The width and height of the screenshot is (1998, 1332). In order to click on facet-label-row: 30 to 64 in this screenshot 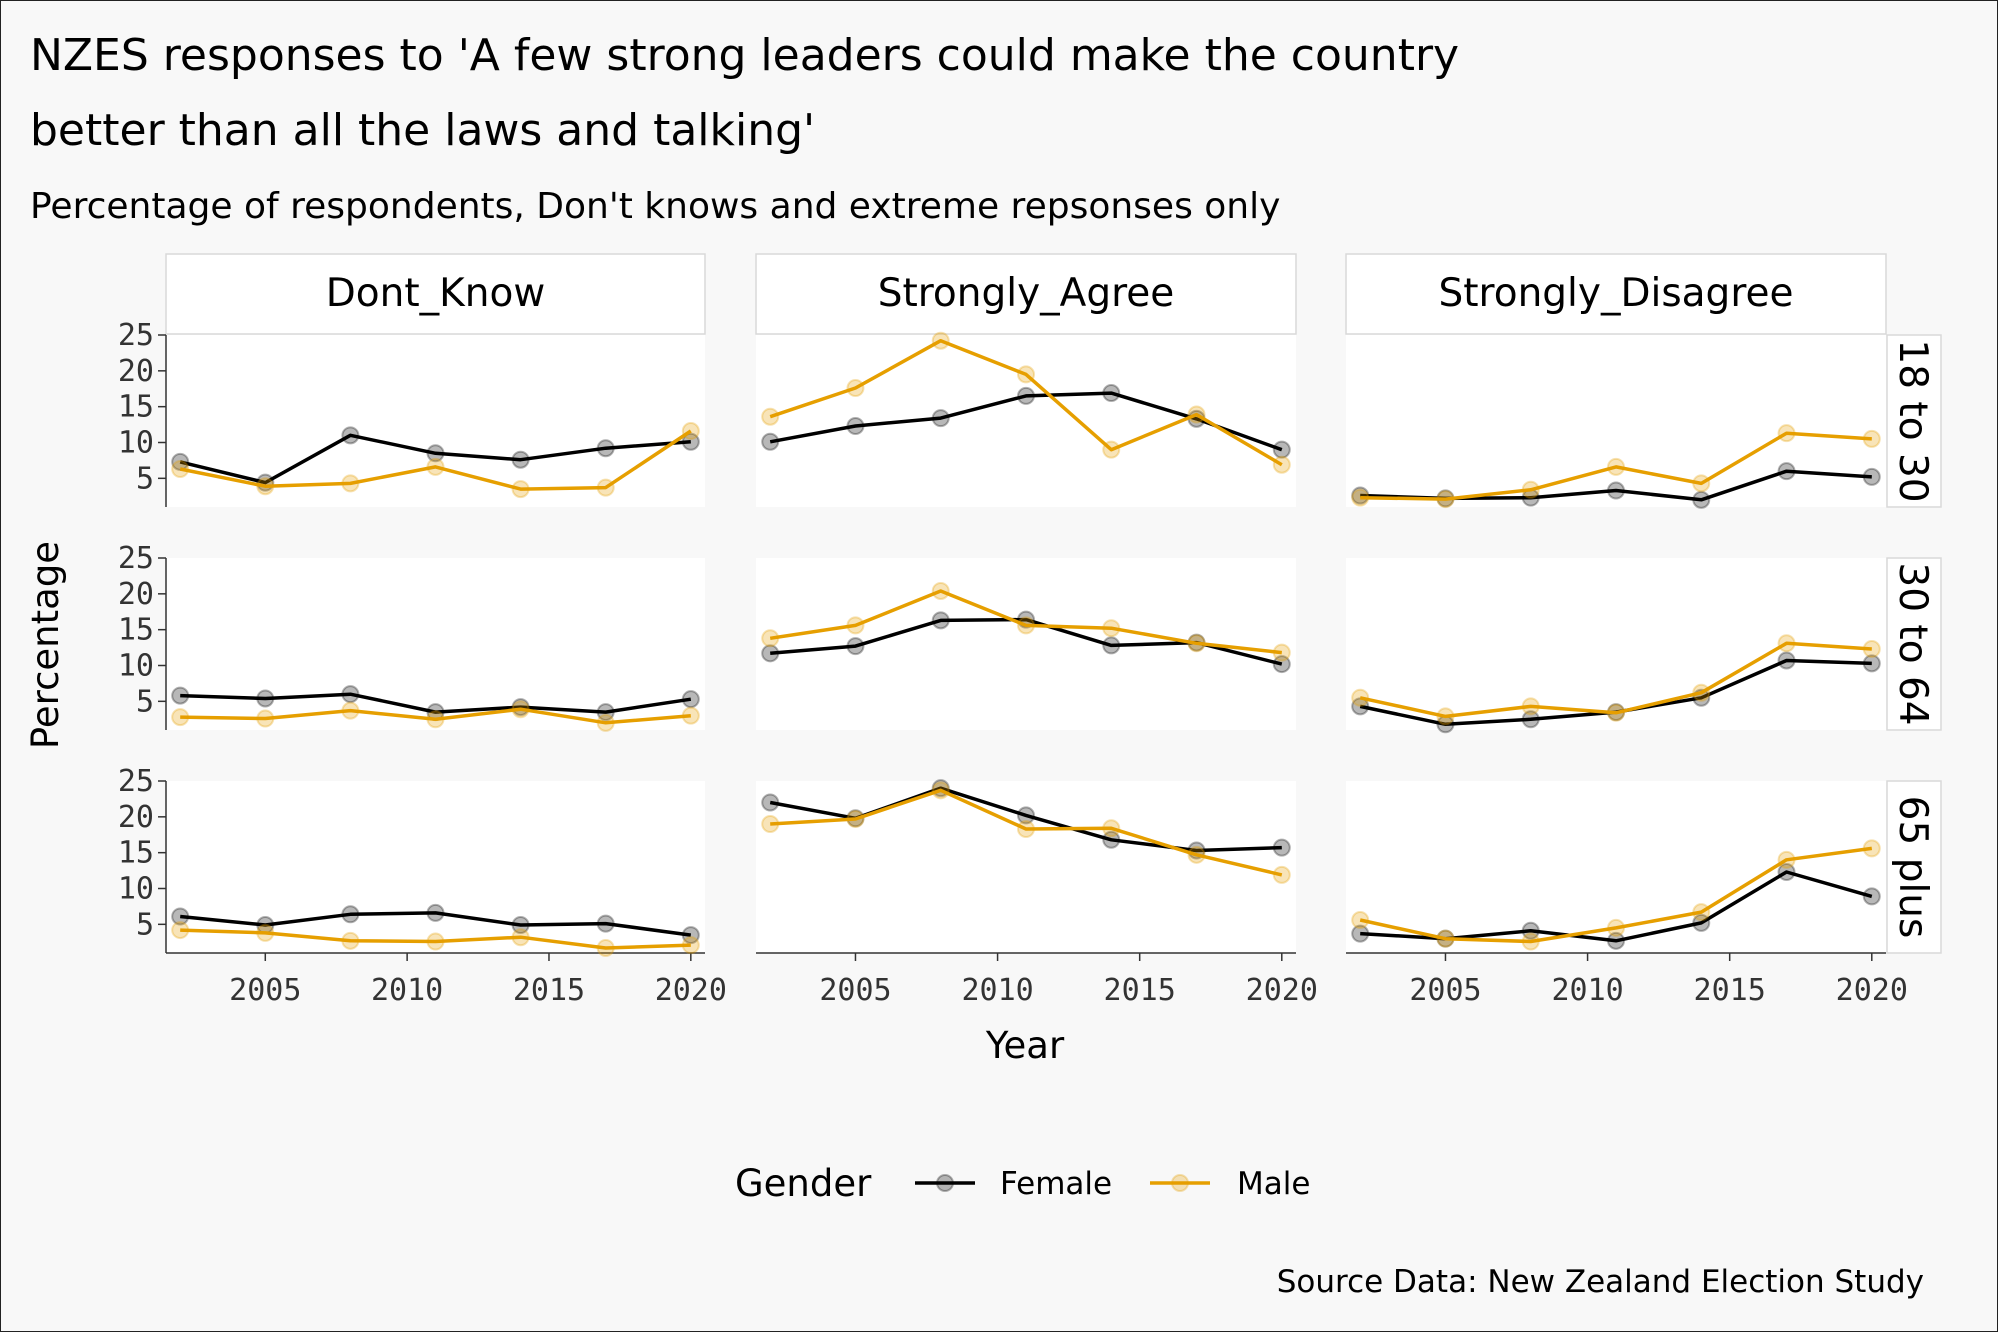, I will do `click(1912, 643)`.